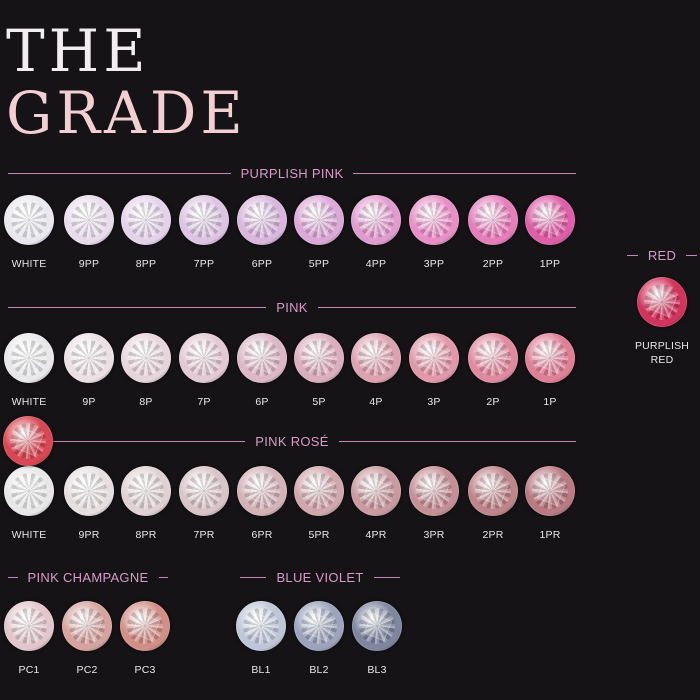 The width and height of the screenshot is (700, 700). I want to click on gem-item: PC1, so click(29, 639).